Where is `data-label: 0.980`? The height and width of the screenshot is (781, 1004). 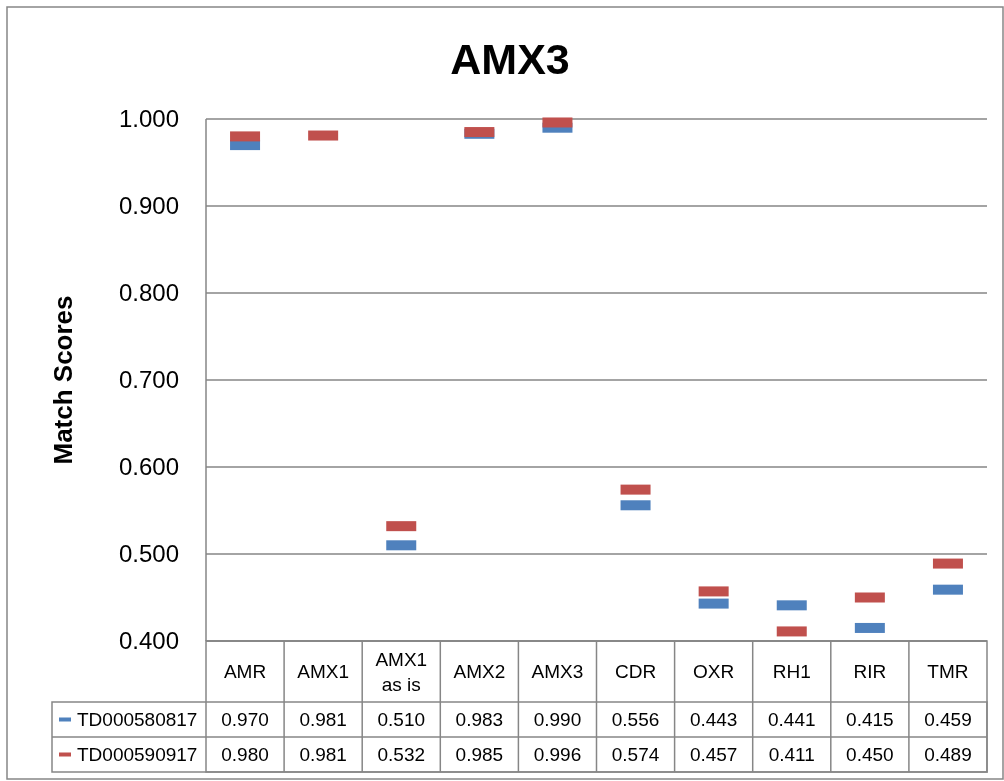 data-label: 0.980 is located at coordinates (245, 755).